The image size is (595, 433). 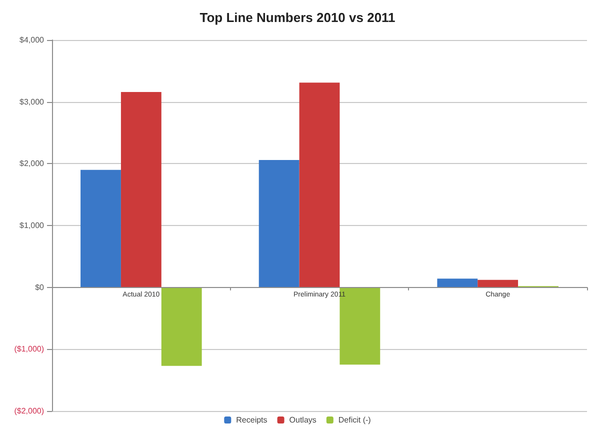 I want to click on chart-title: Top Line Numbers 2010 vs 2011, so click(x=298, y=17).